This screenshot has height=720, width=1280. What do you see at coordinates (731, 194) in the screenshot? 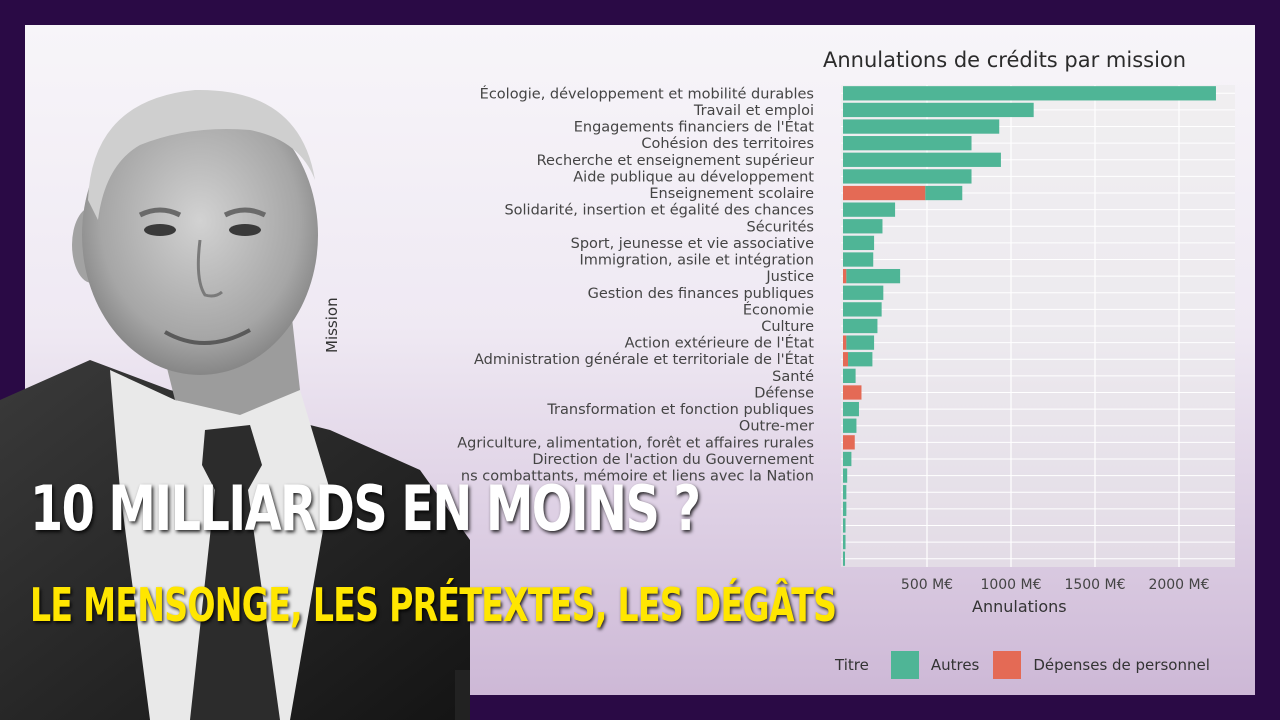
I see `y-tick-label: Enseignement scolaire` at bounding box center [731, 194].